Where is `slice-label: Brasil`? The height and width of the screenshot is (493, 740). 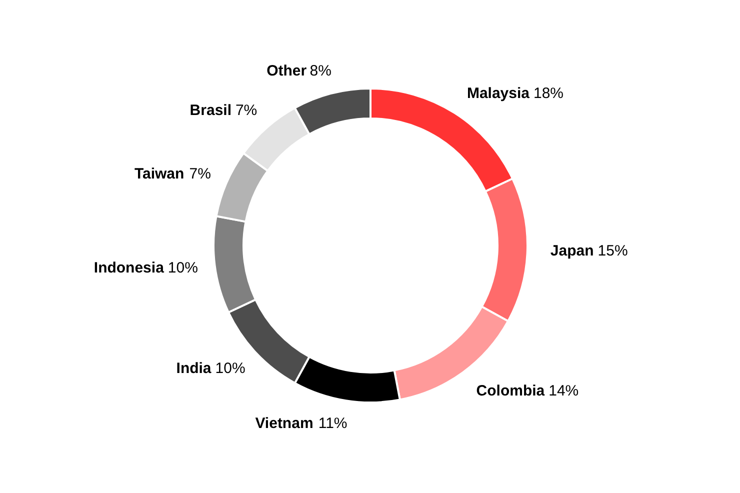
slice-label: Brasil is located at coordinates (211, 110).